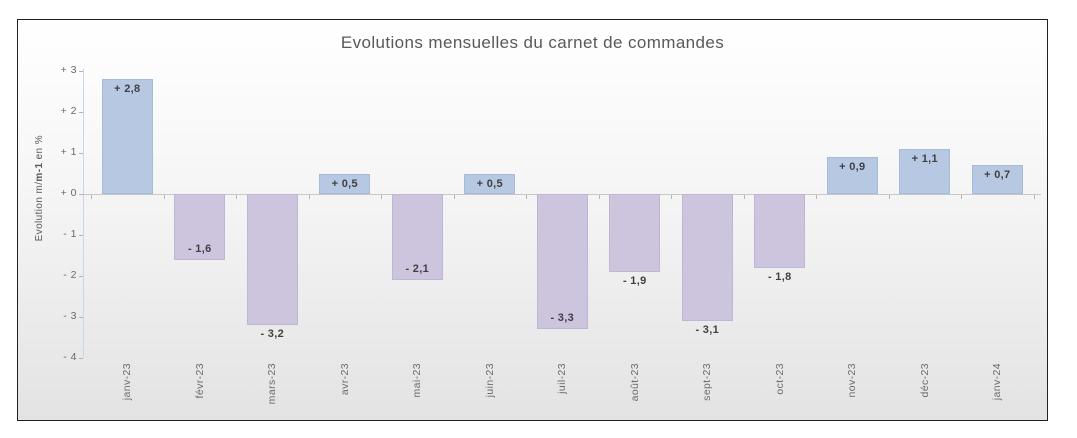 Image resolution: width=1077 pixels, height=438 pixels. I want to click on y-axis-line, so click(83, 213).